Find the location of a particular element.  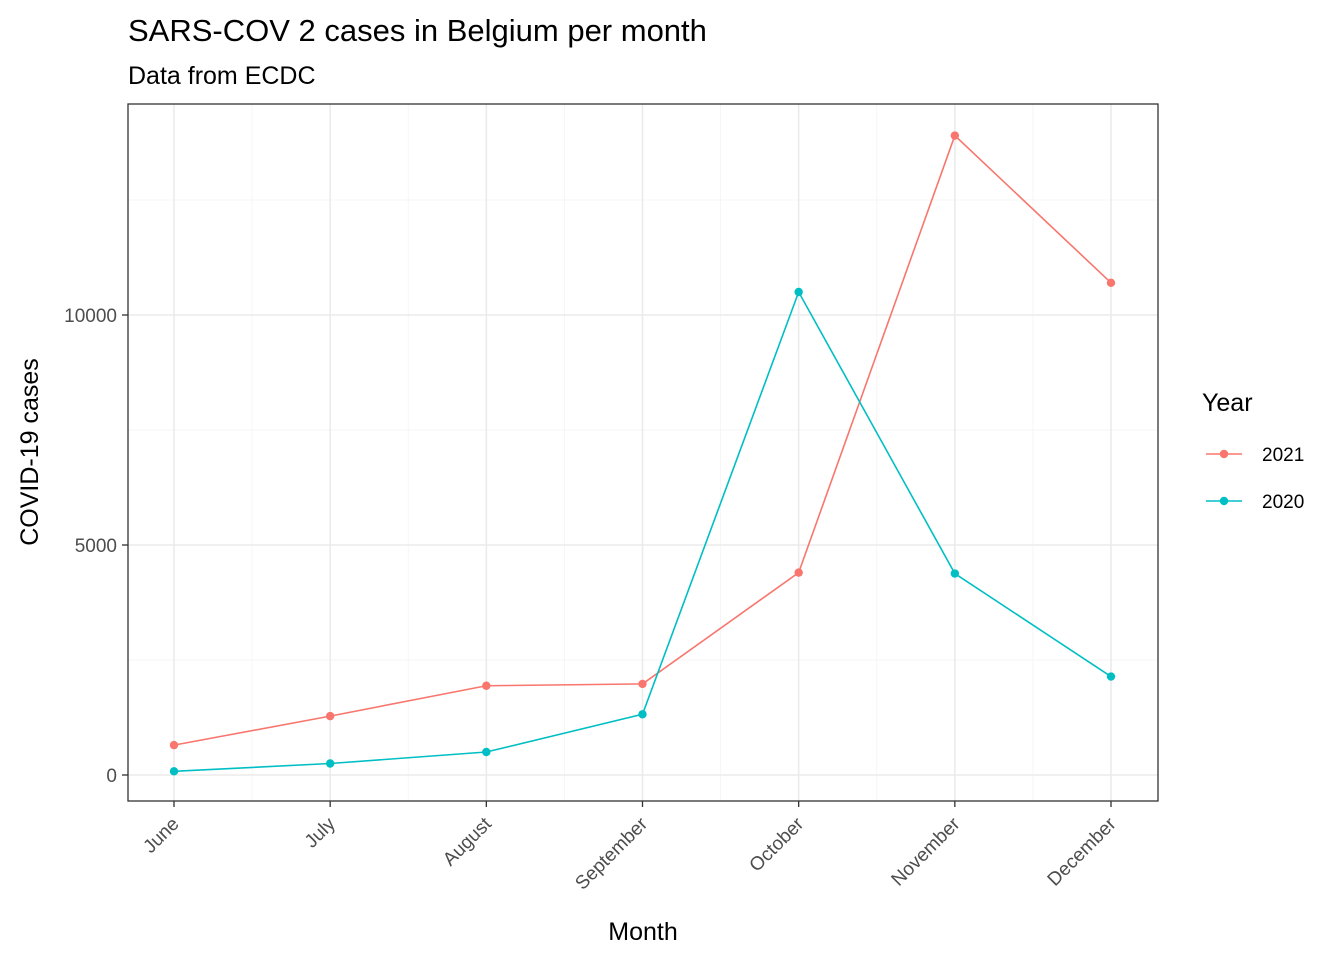

x-tick-label: October is located at coordinates (777, 844).